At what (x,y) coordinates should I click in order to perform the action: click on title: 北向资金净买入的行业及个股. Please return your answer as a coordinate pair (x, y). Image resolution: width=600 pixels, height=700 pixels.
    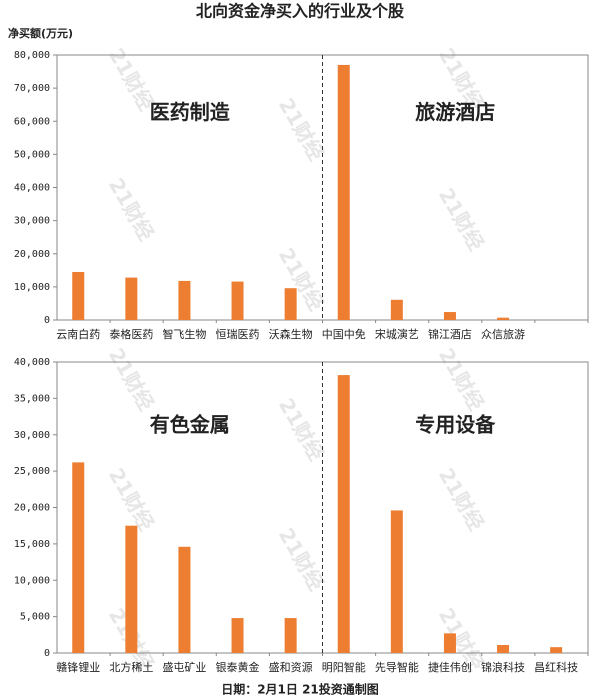
    Looking at the image, I should click on (300, 11).